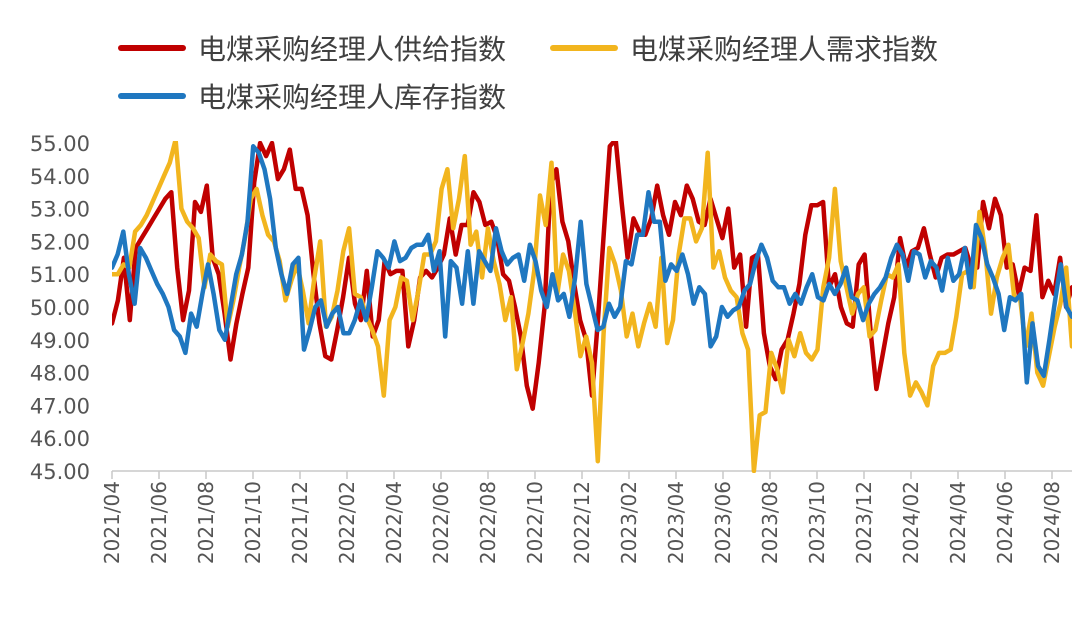 This screenshot has height=618, width=1080. What do you see at coordinates (352, 49) in the screenshot?
I see `legend-label-supply: 电煤采购经理人供给指数` at bounding box center [352, 49].